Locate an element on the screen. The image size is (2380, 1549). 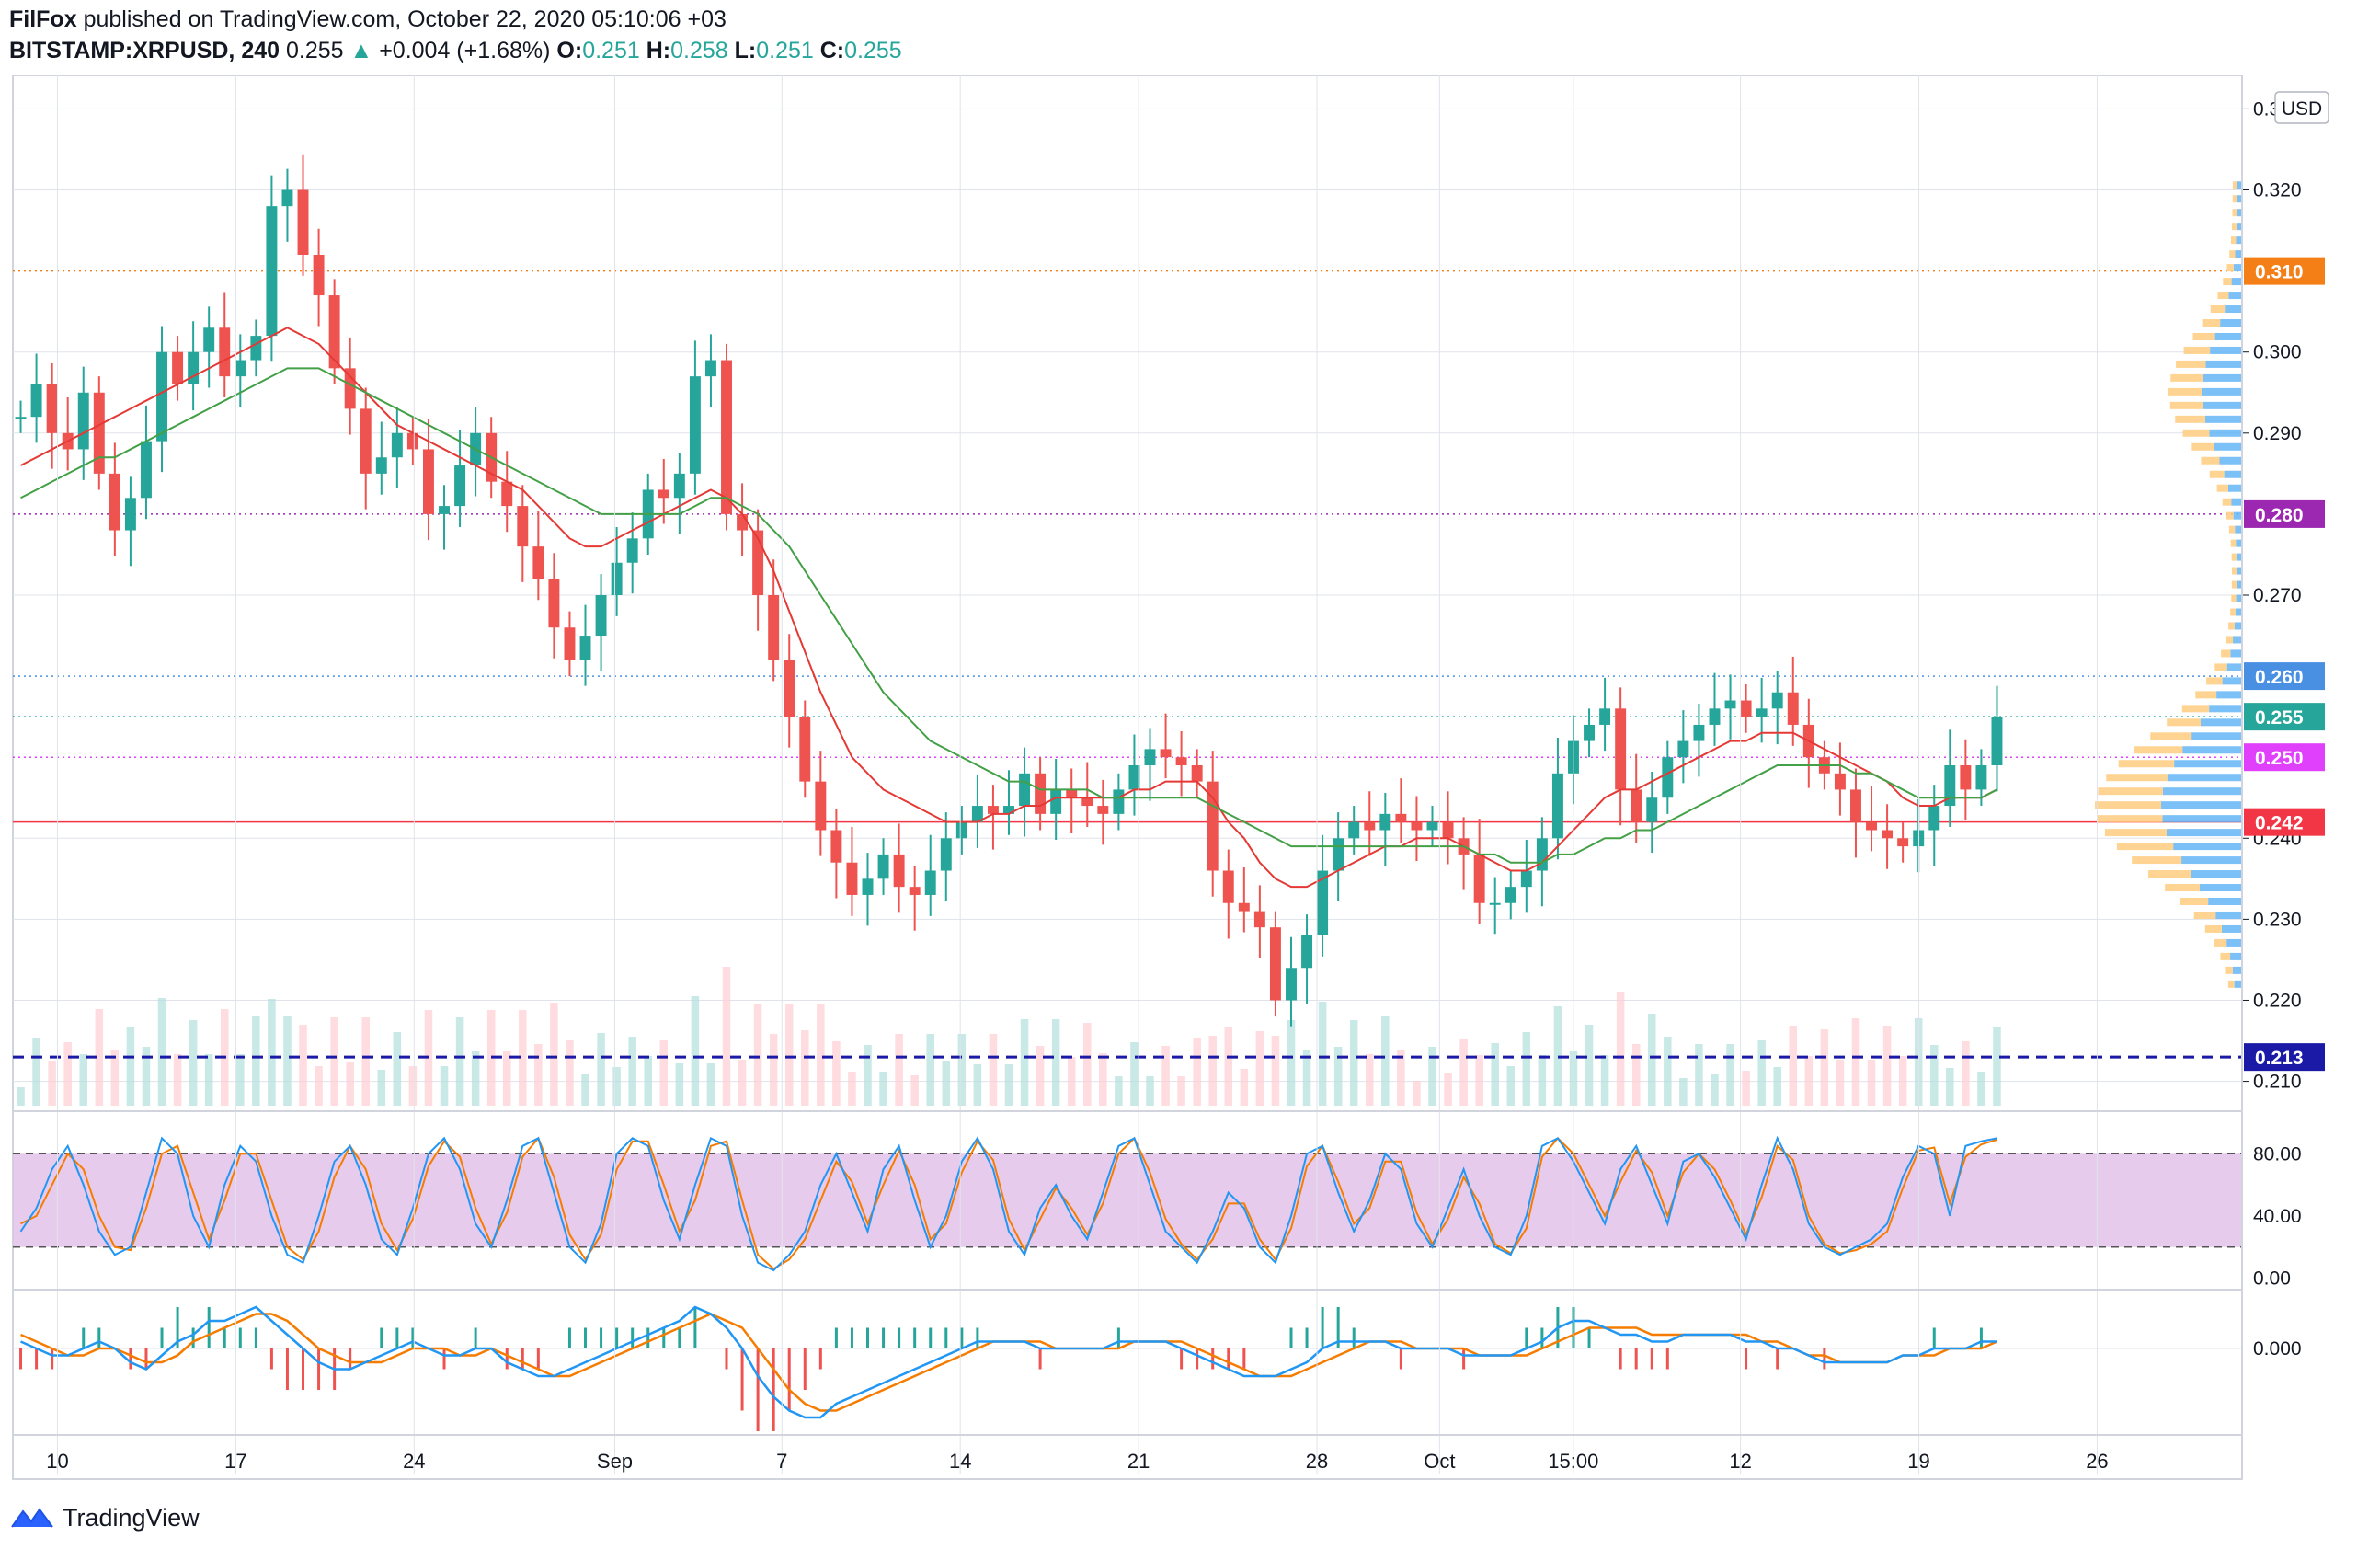
stoch-k-line is located at coordinates (1008, 1203).